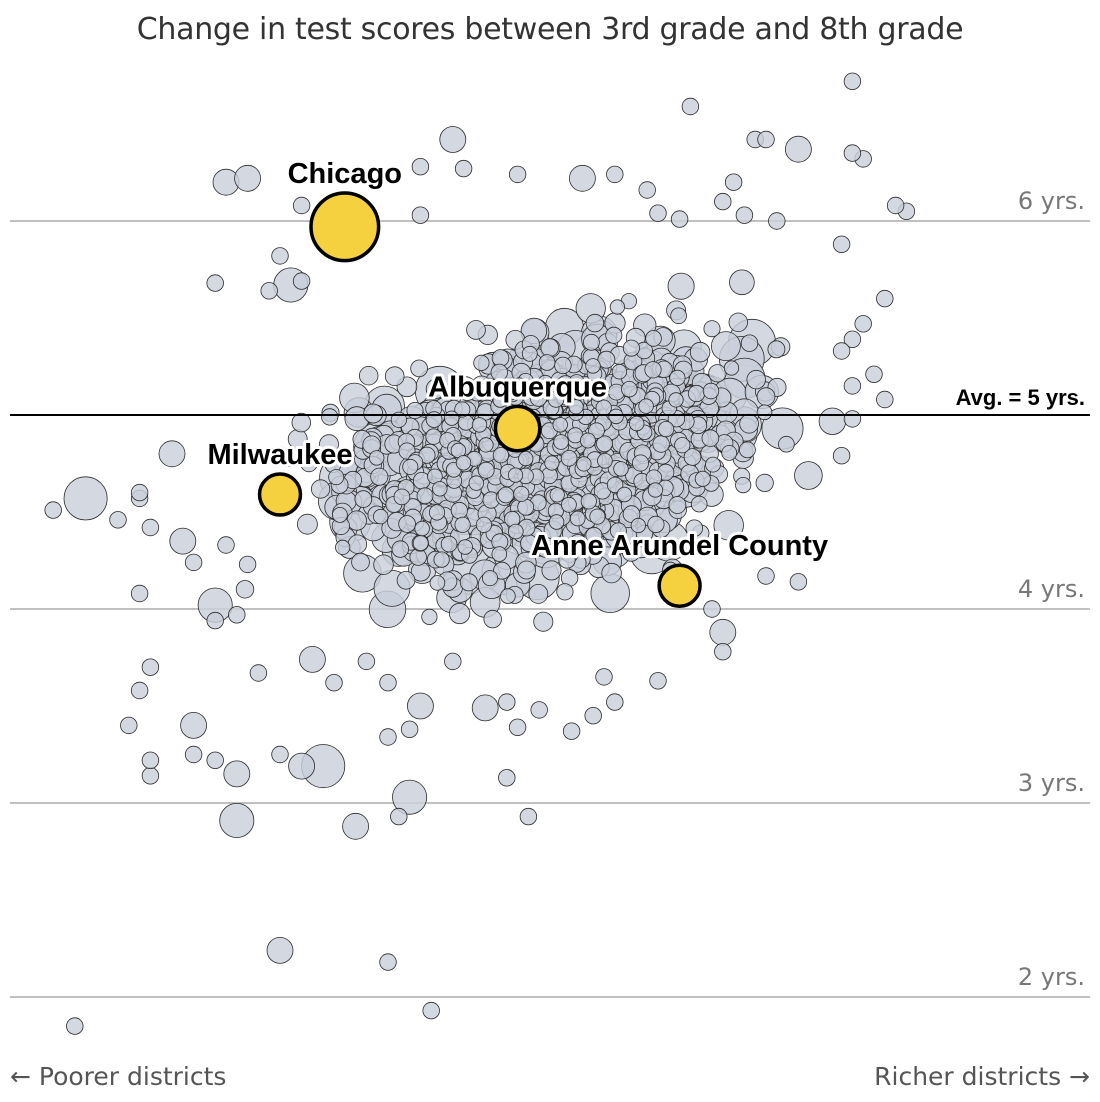 Image resolution: width=1100 pixels, height=1102 pixels. What do you see at coordinates (345, 174) in the screenshot?
I see `highlight-label-chicago: Chicago` at bounding box center [345, 174].